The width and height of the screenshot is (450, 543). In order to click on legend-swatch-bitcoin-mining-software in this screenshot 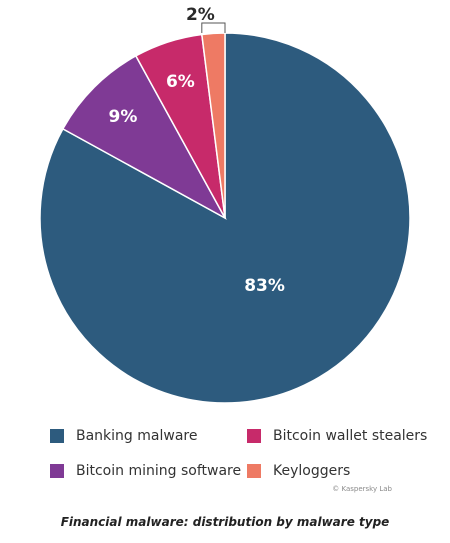, I will do `click(57, 471)`.